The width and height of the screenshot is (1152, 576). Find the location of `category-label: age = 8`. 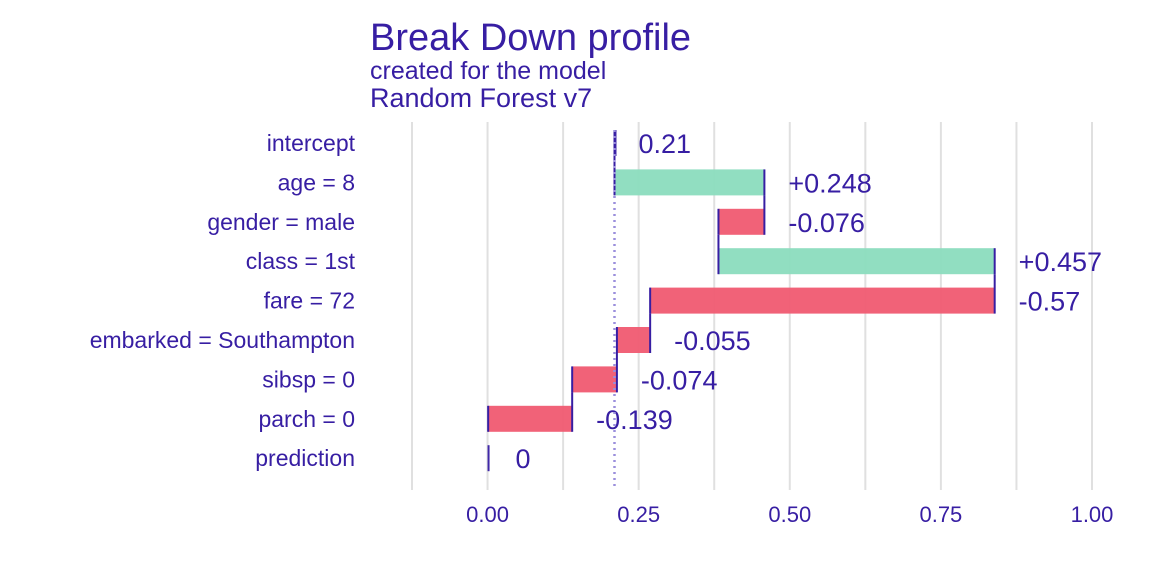

category-label: age = 8 is located at coordinates (316, 182).